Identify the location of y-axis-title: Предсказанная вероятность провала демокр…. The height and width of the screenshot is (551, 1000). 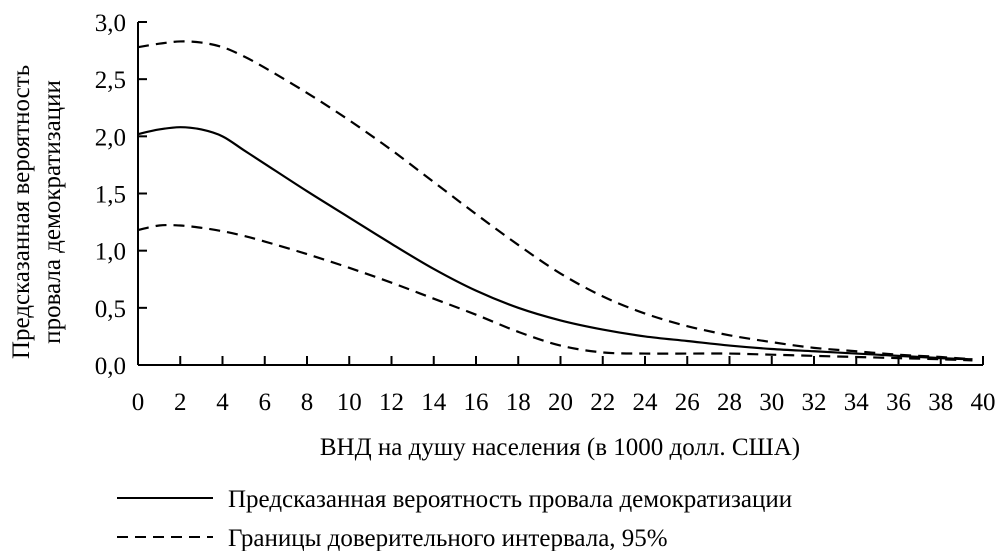
(37, 212).